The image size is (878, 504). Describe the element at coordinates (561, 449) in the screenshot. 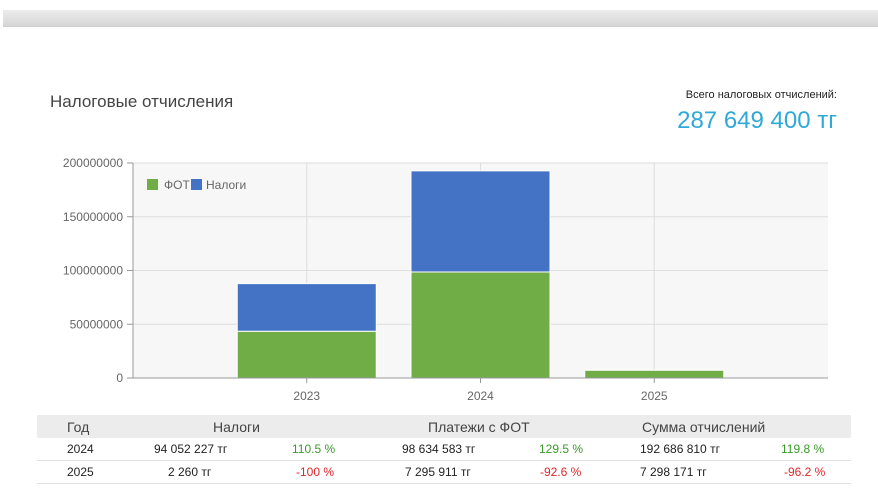

I see `row-fot-pct: 129.5 %` at that location.